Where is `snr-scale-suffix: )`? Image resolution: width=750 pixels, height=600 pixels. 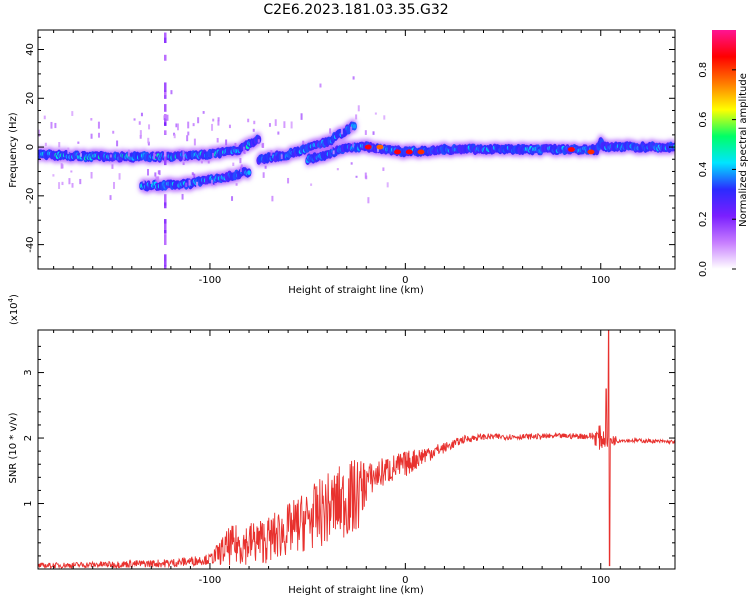 snr-scale-suffix: ) is located at coordinates (14, 296).